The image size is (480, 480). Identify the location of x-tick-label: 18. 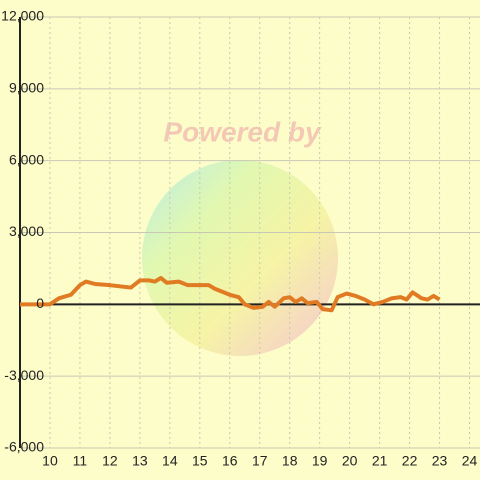
(290, 461).